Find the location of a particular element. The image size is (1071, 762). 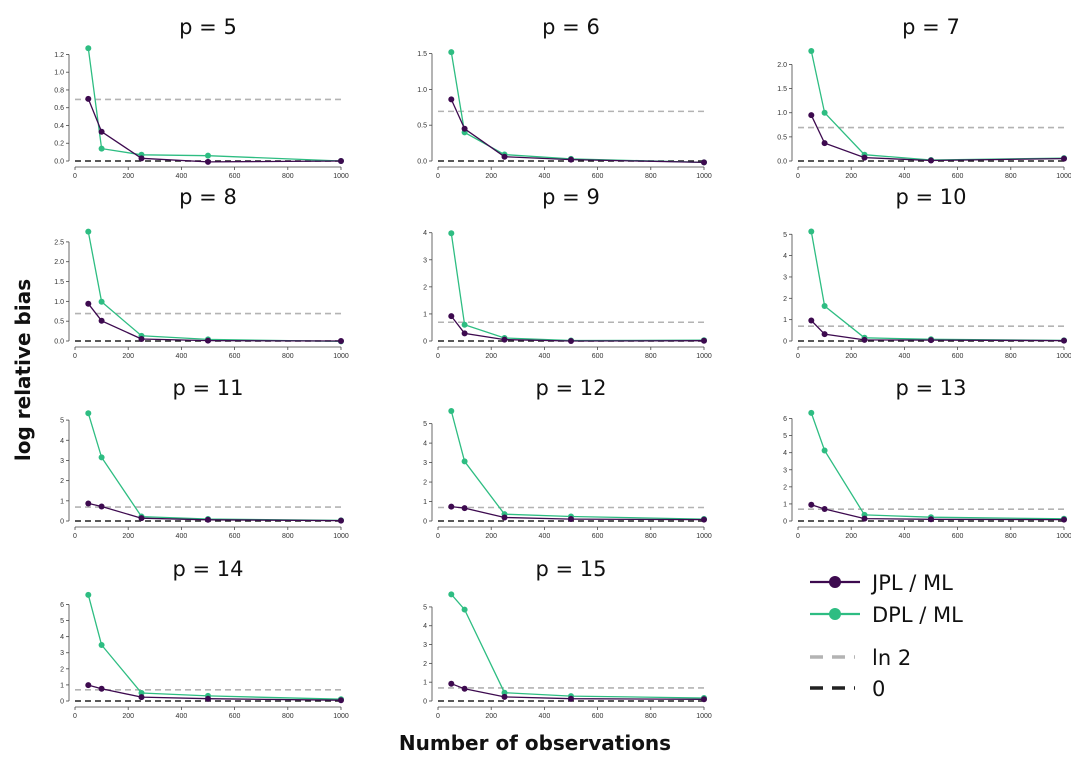

panel-title: p = 7 is located at coordinates (931, 27).